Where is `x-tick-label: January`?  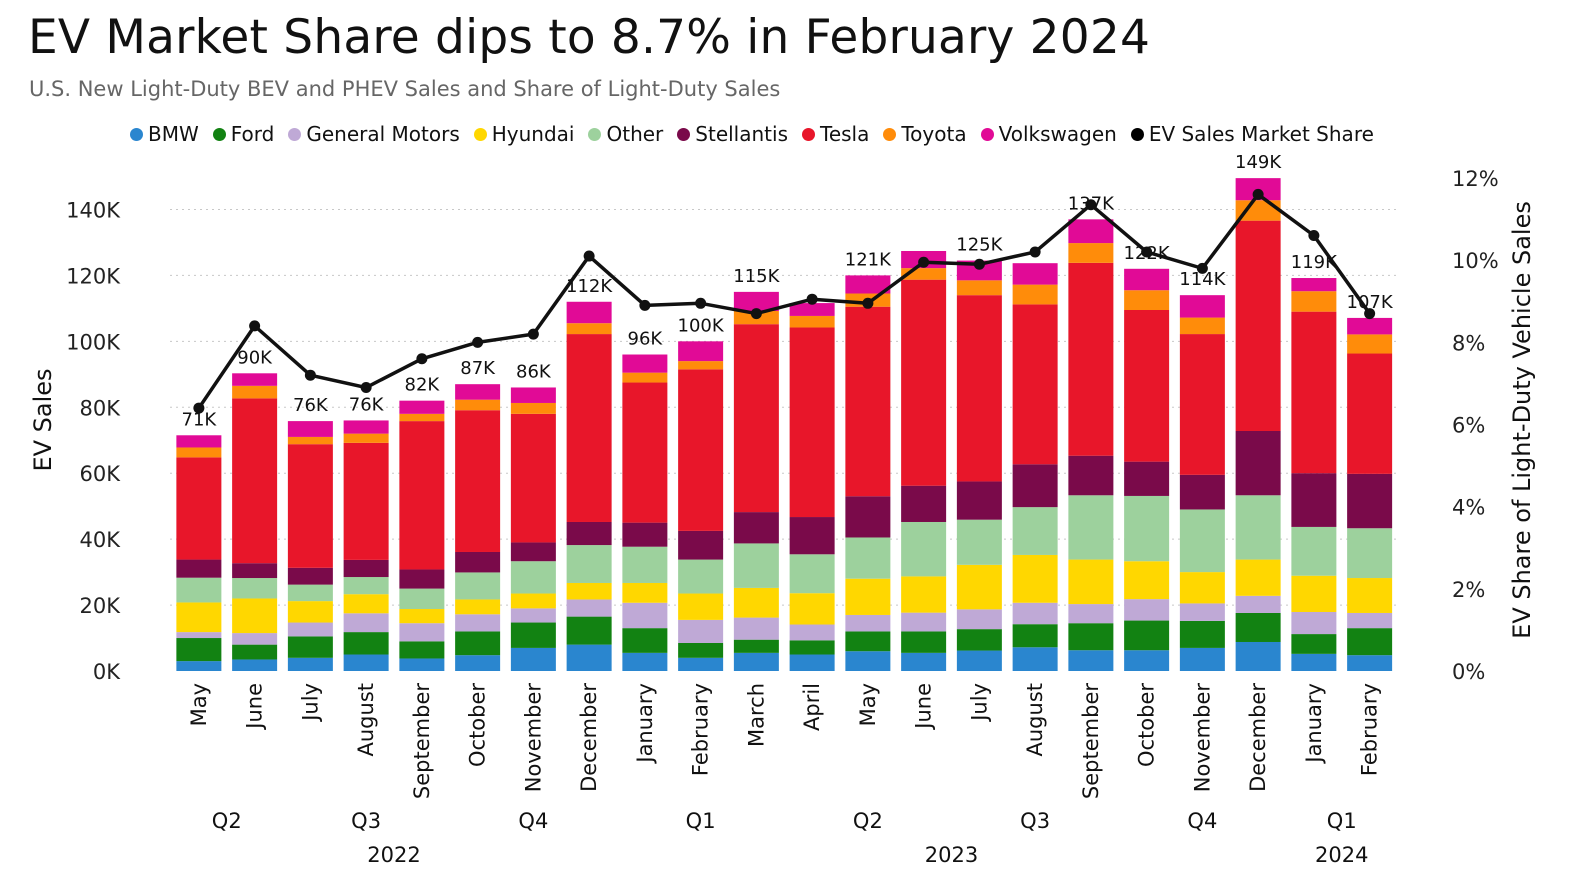 x-tick-label: January is located at coordinates (1314, 724).